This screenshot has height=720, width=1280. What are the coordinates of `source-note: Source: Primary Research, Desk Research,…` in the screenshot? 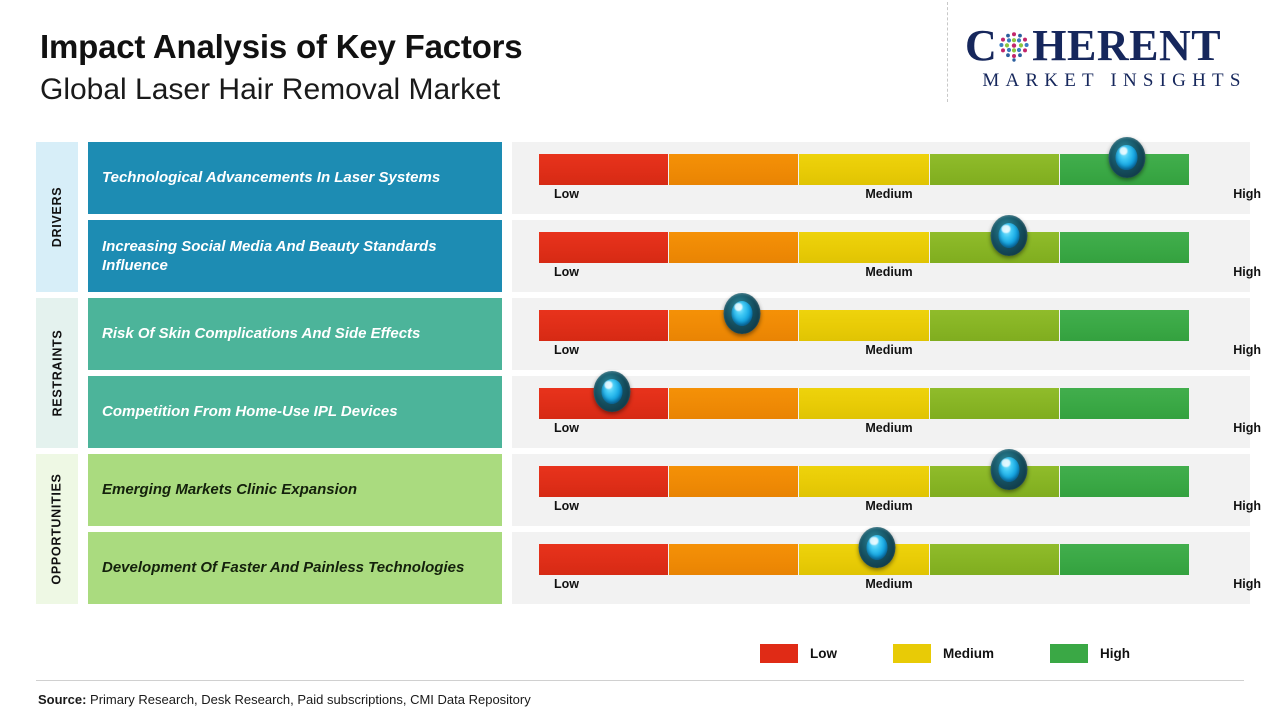 It's located at (284, 699).